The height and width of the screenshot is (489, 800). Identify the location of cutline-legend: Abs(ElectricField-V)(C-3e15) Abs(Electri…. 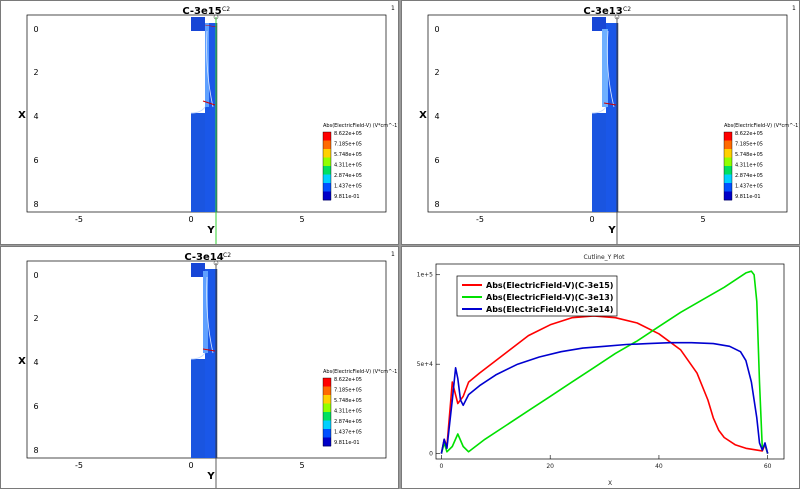
(537, 296).